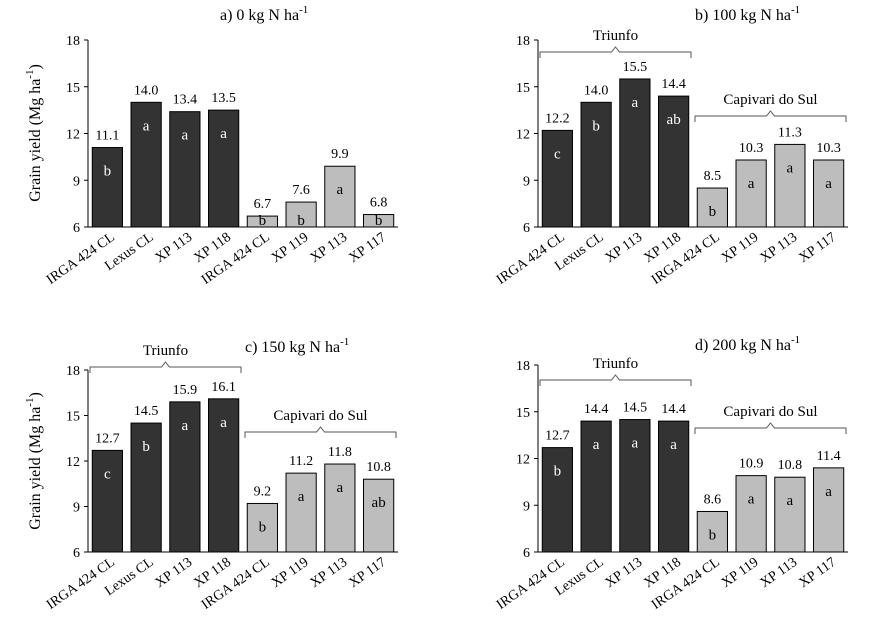 The height and width of the screenshot is (633, 894). What do you see at coordinates (829, 456) in the screenshot?
I see `value-label: 11.4` at bounding box center [829, 456].